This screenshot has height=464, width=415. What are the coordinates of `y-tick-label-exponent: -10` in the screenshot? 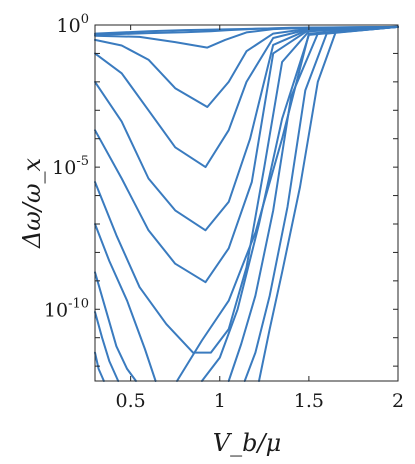 It's located at (78, 303).